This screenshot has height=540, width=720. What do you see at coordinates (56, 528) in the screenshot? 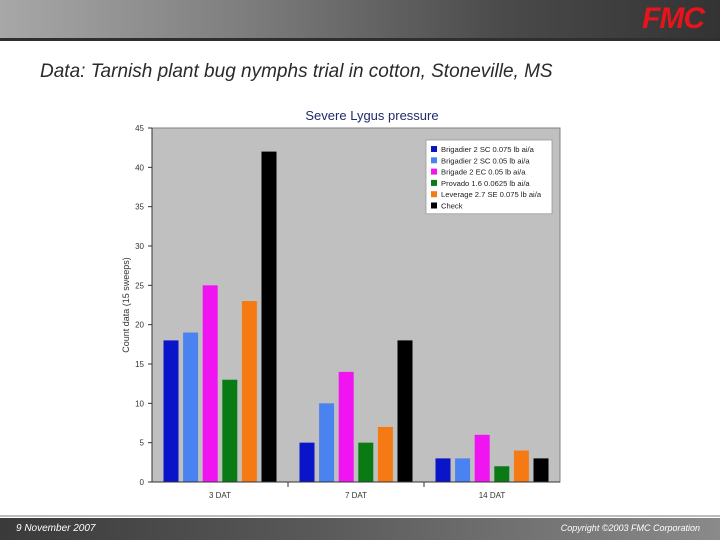
I see `footer-date: 9 November 2007` at bounding box center [56, 528].